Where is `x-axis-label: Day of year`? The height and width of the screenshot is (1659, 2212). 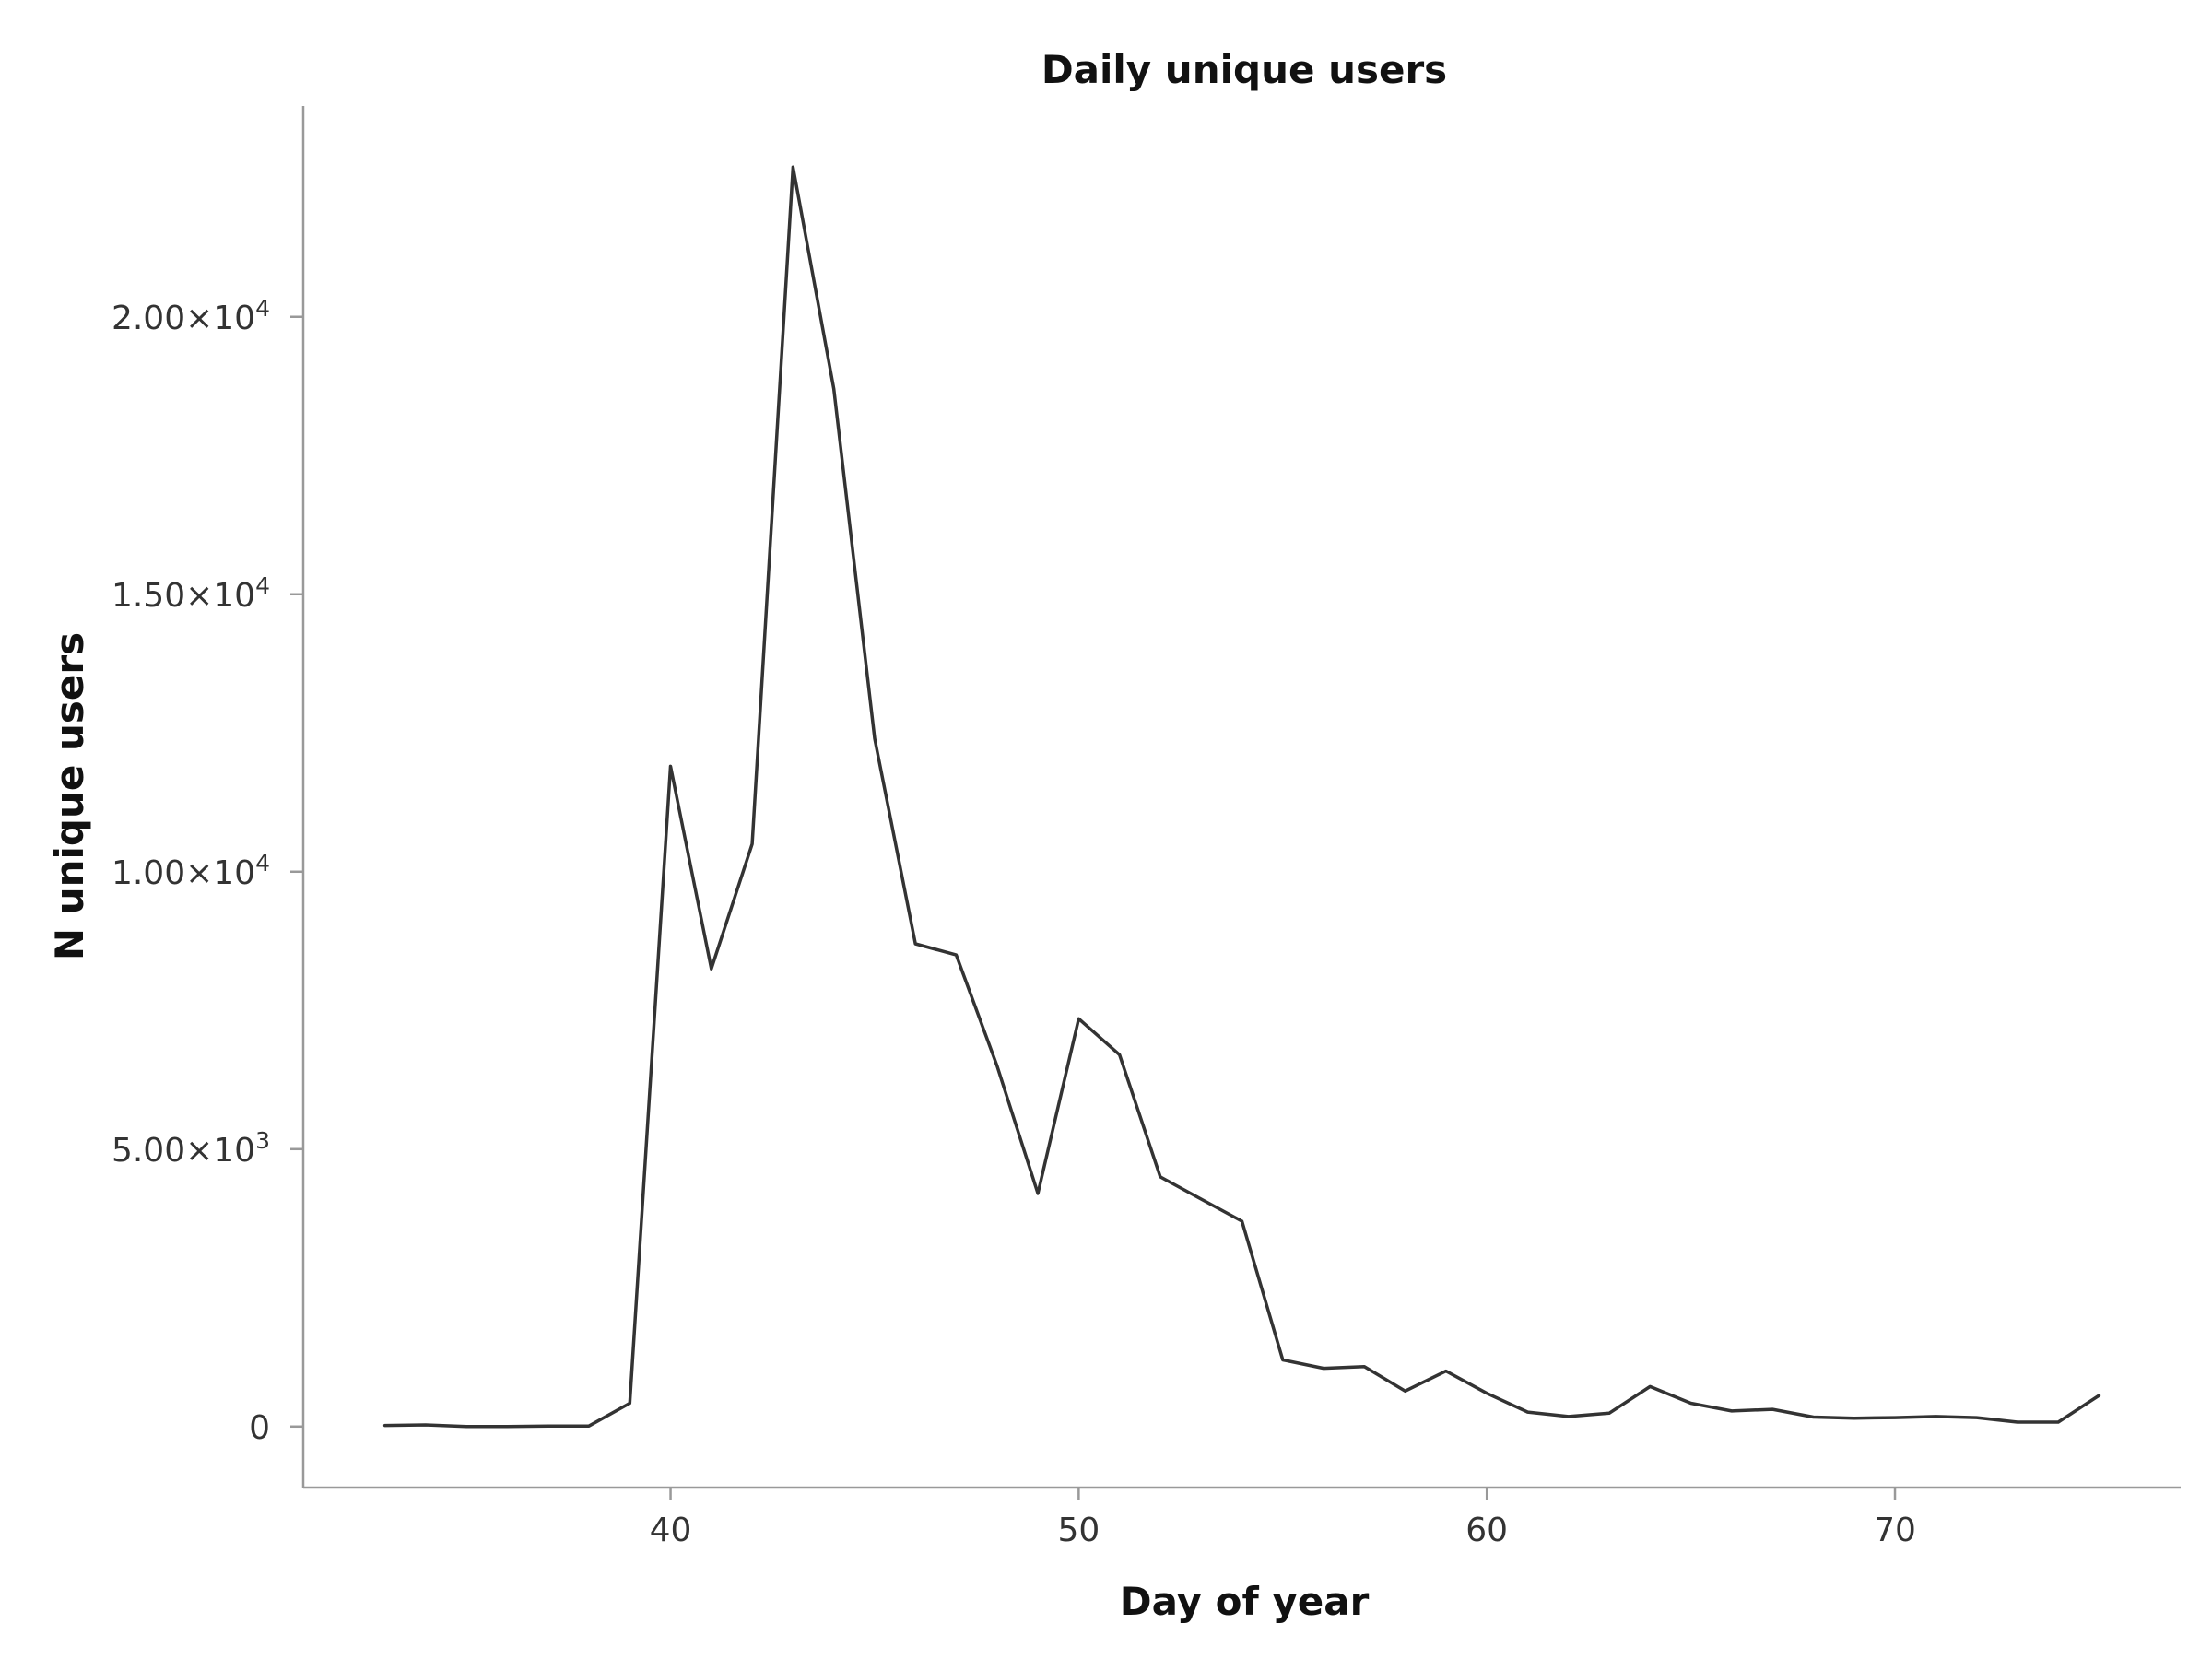
x-axis-label: Day of year is located at coordinates (1245, 1601).